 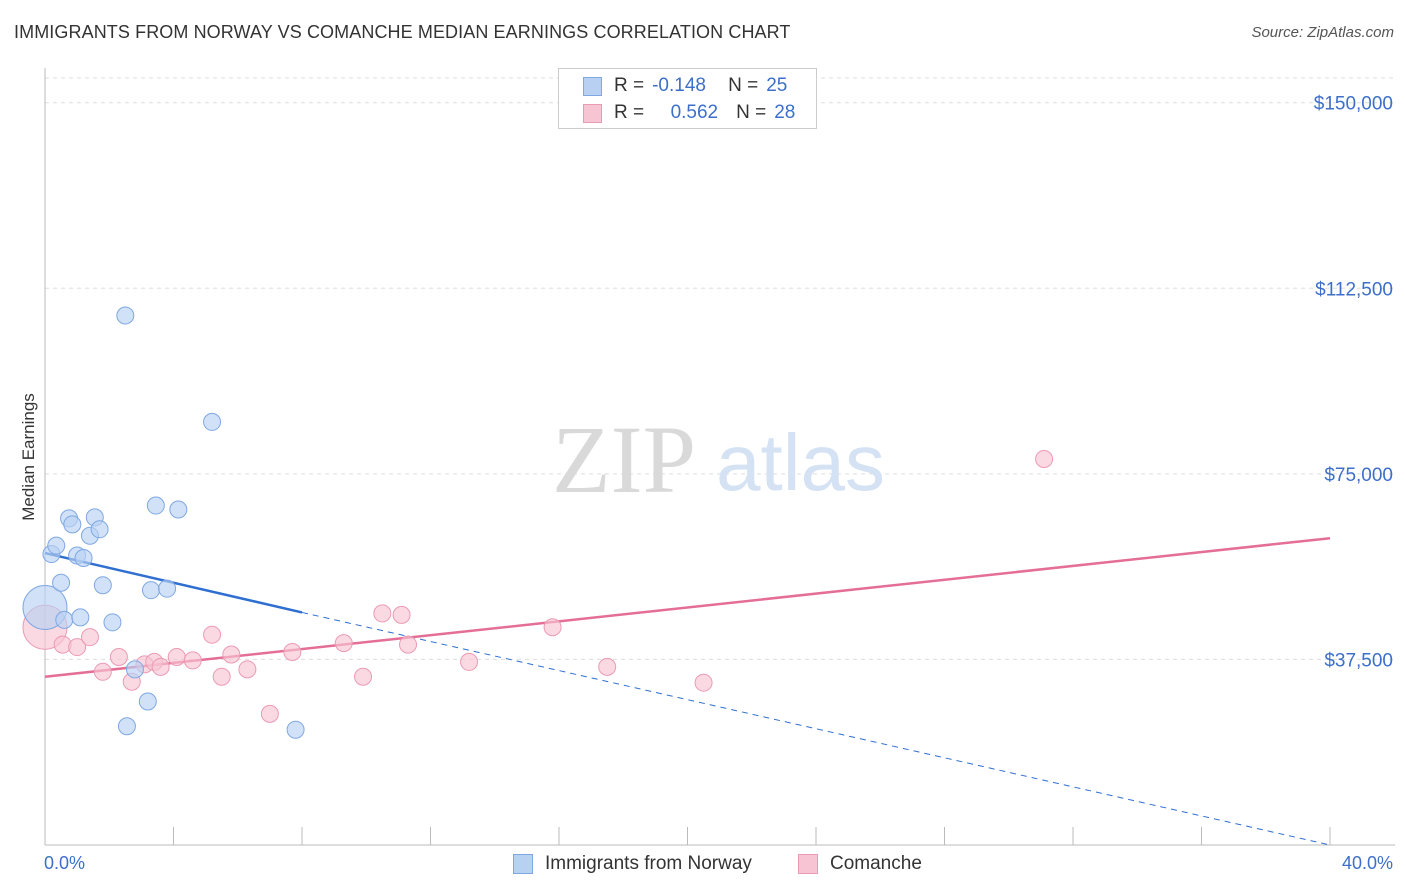 What do you see at coordinates (1322, 32) in the screenshot?
I see `source-label: Source: ZipAtlas.com` at bounding box center [1322, 32].